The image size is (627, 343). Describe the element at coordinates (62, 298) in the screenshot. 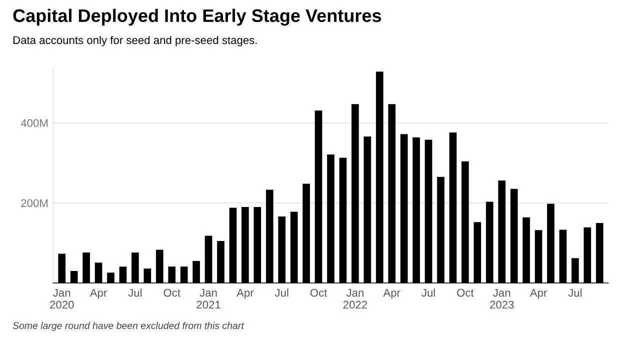

I see `x-tick-label: Jan 2020` at that location.